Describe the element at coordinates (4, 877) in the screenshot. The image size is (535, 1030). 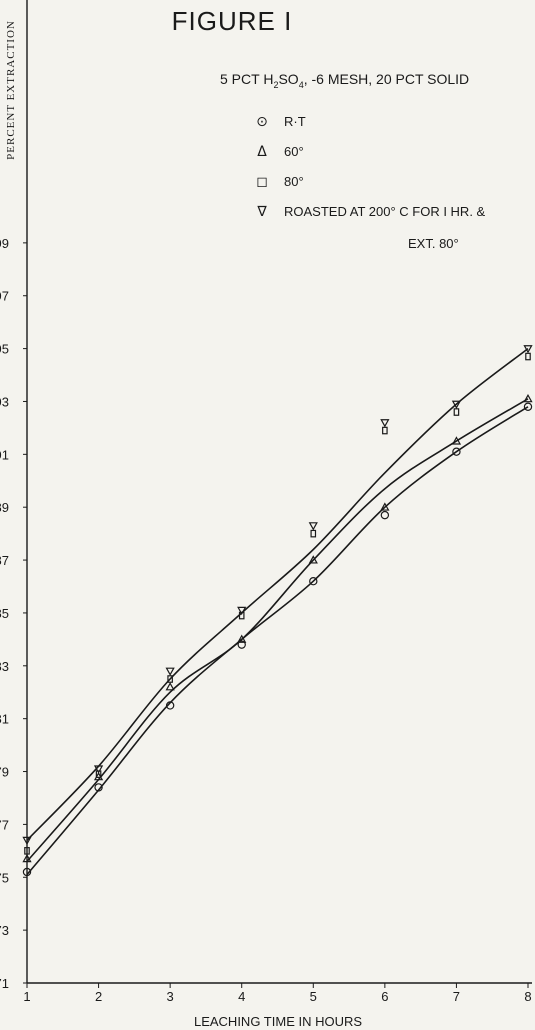
I see `y-tick-label: 75` at that location.